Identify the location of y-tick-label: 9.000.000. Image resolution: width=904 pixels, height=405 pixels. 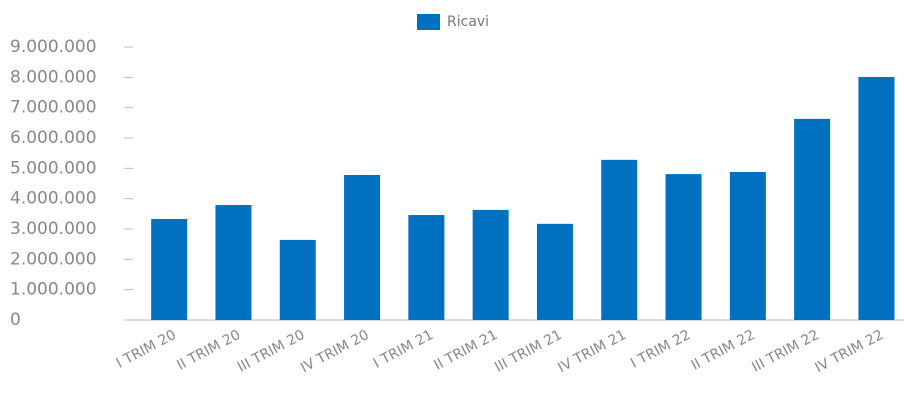
(53, 47).